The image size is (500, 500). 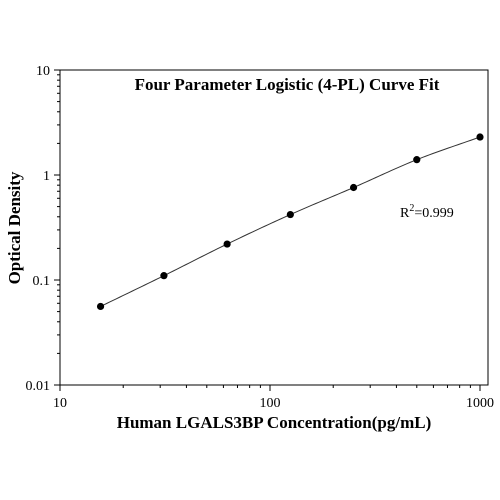 I want to click on y-axis-title: Optical Density, so click(x=14, y=227).